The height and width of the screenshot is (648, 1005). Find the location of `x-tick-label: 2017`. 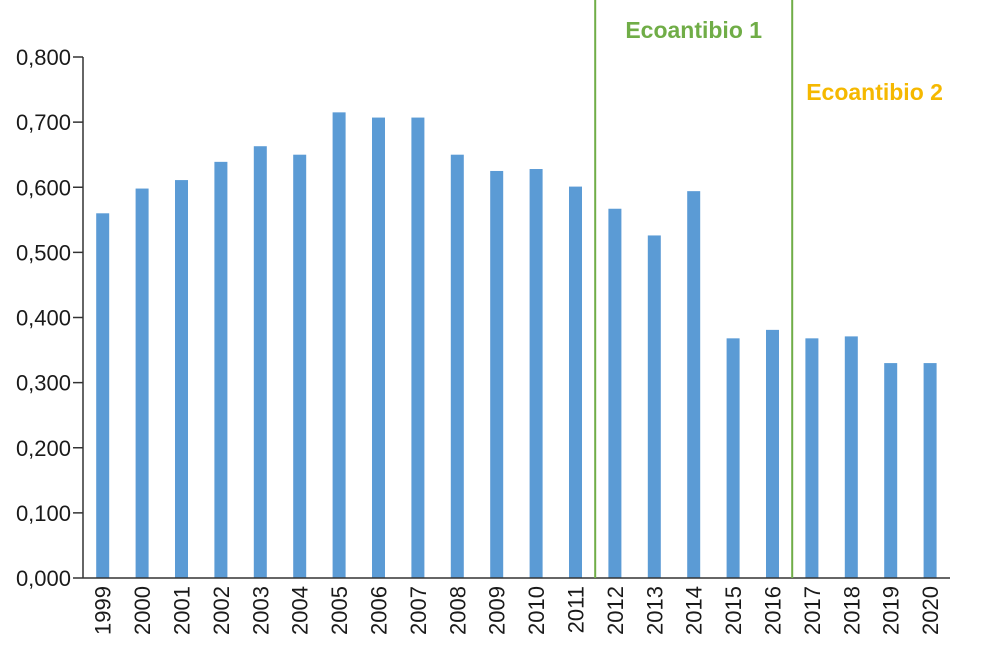

x-tick-label: 2017 is located at coordinates (812, 610).